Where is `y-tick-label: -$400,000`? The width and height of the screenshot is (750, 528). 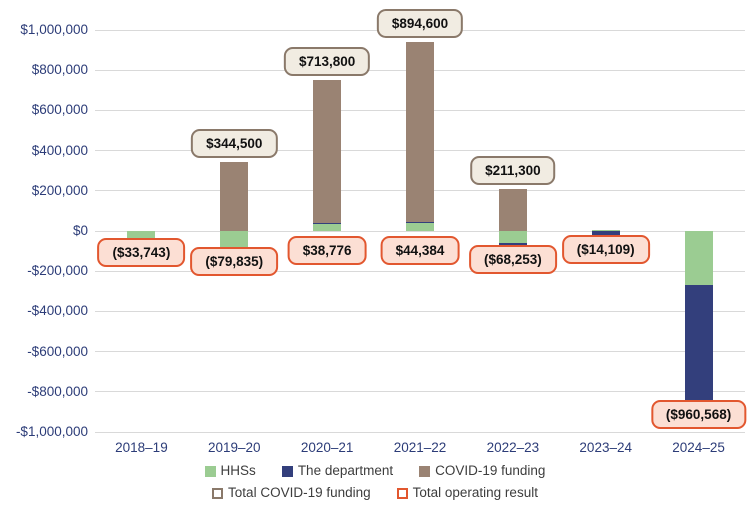
y-tick-label: -$400,000 is located at coordinates (57, 311).